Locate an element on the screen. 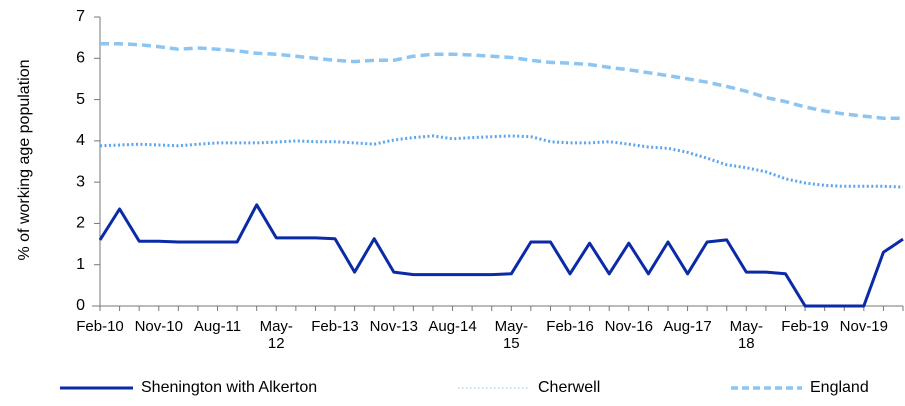  x-tick-label: May-18 is located at coordinates (746, 335).